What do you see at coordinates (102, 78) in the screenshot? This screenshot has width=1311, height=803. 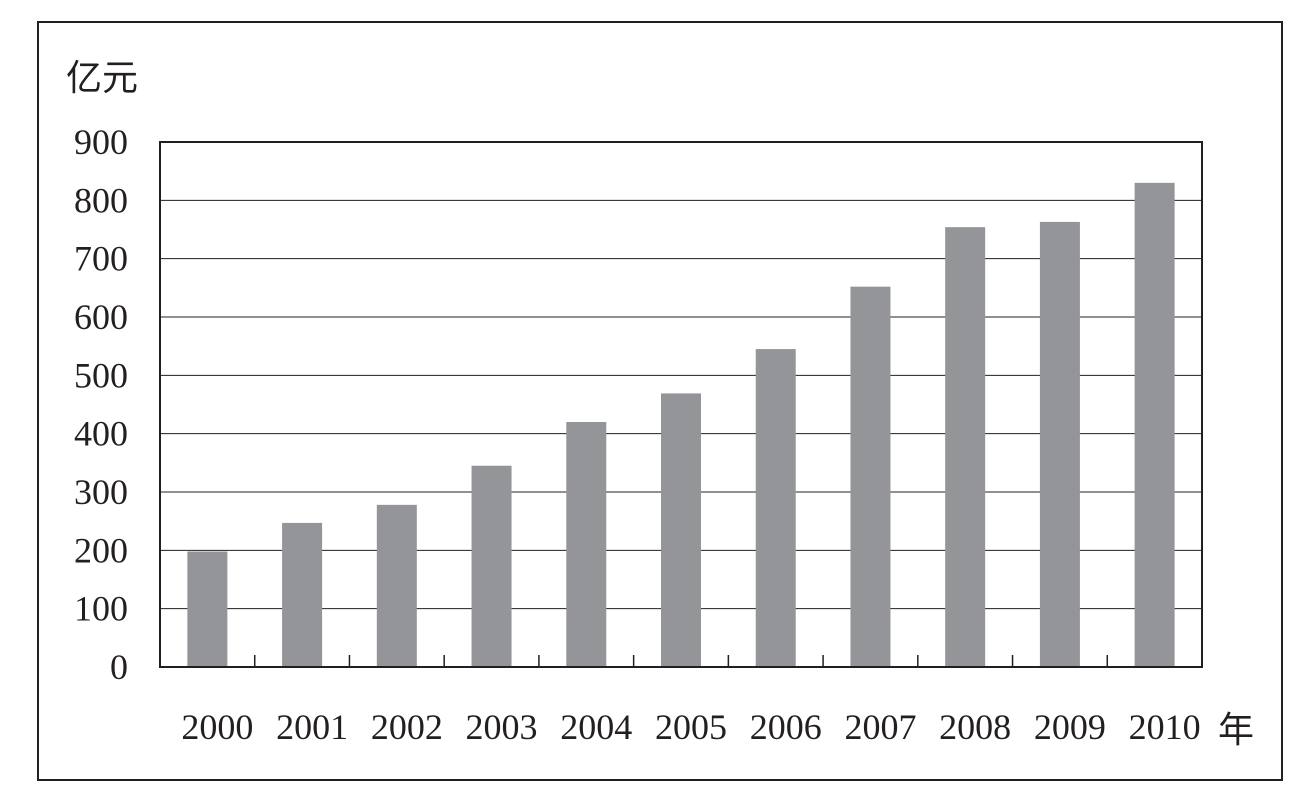 I see `y-axis-label: 亿元` at bounding box center [102, 78].